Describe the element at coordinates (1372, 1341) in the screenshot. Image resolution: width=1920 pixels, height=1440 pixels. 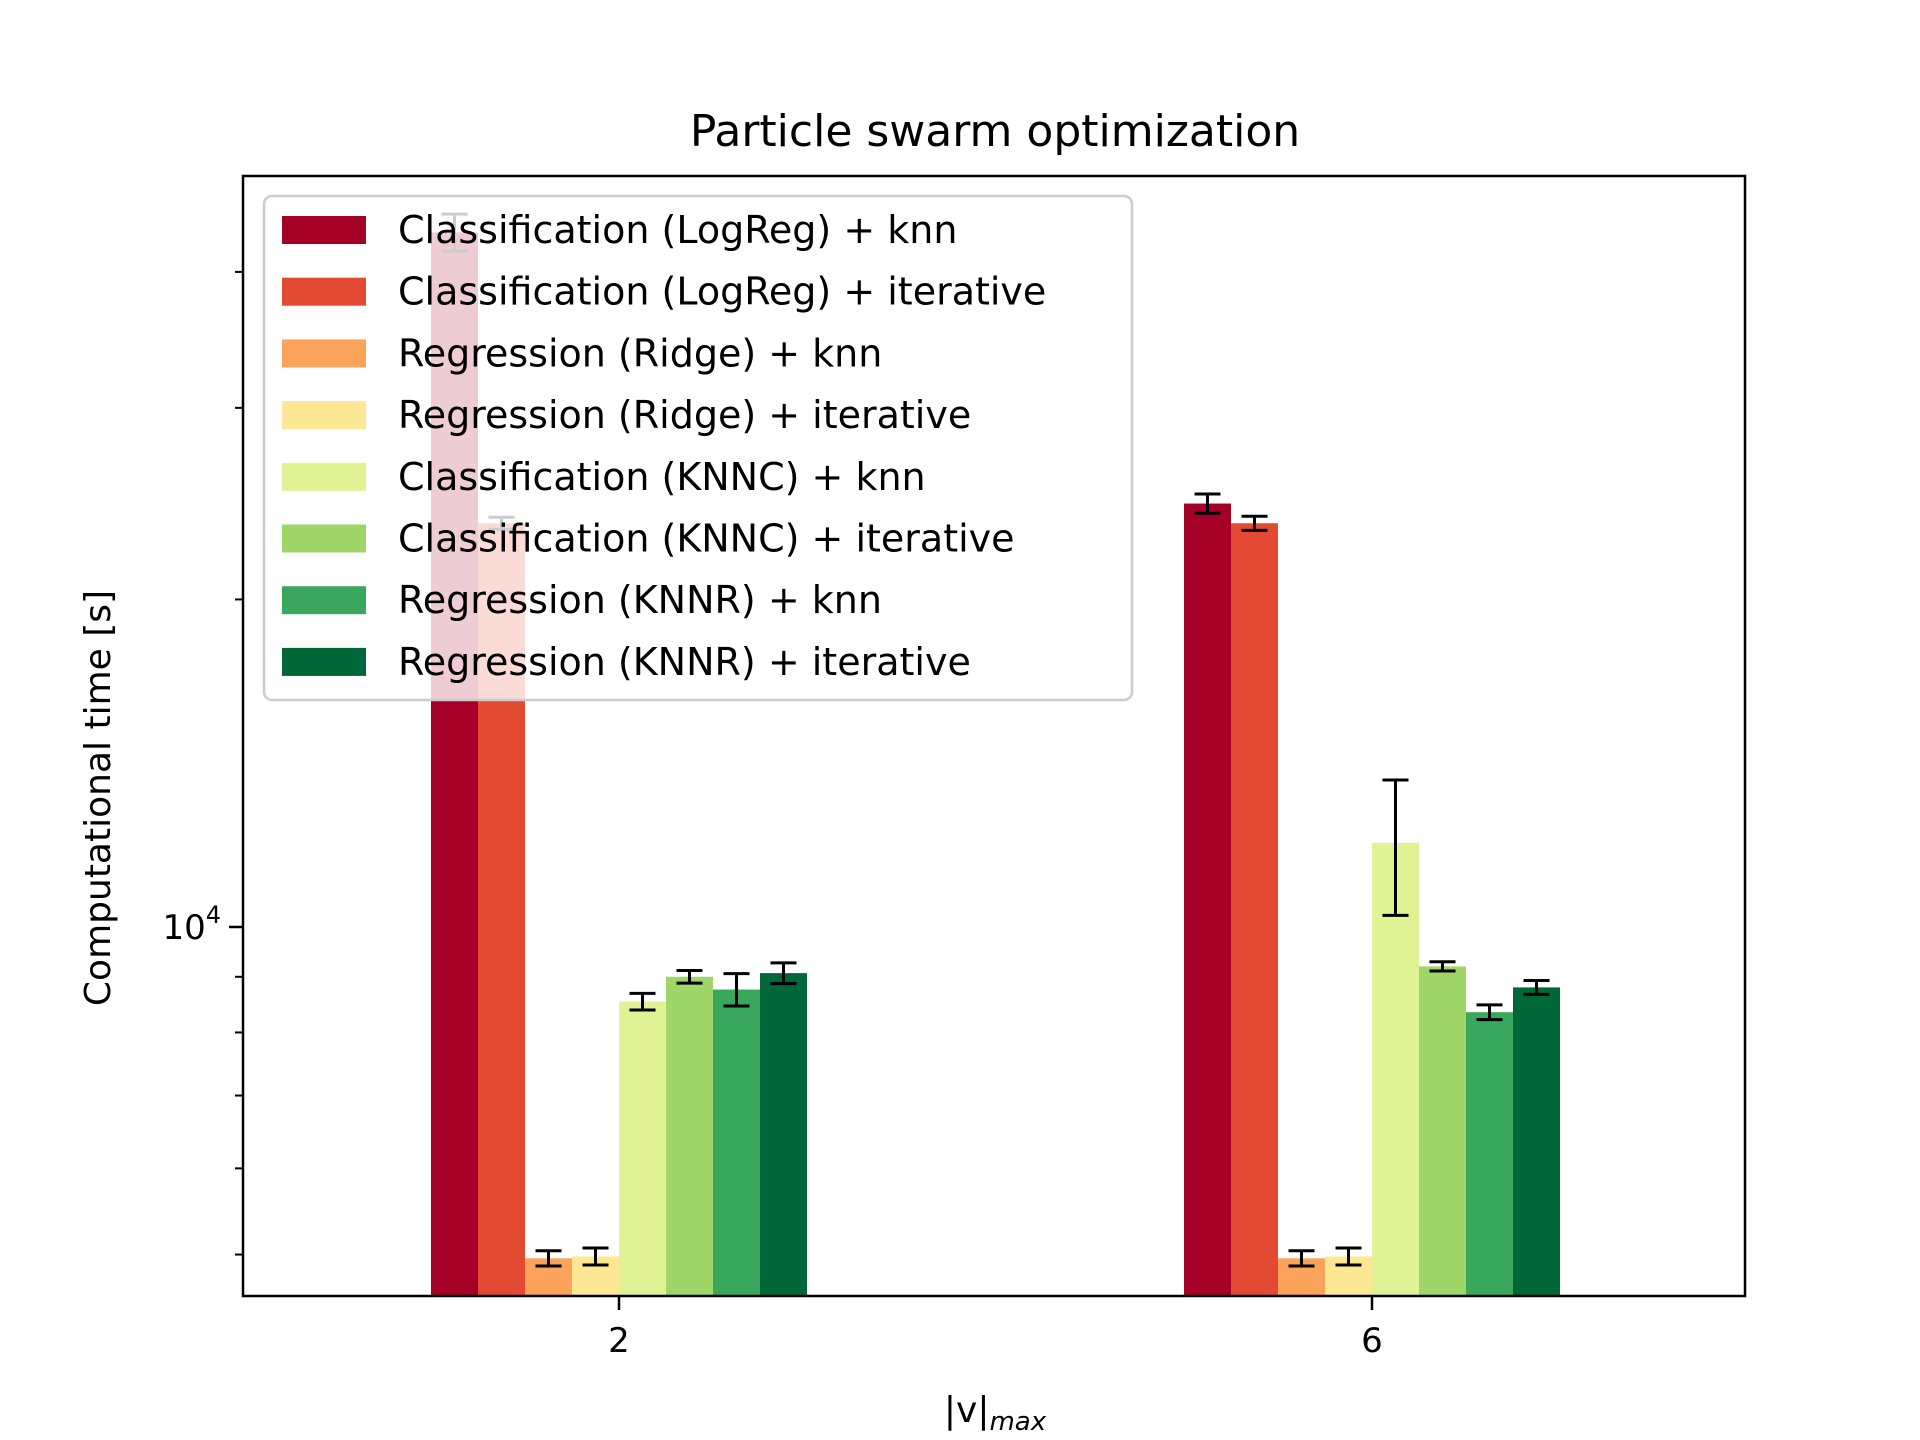
I see `x-tick-label: 6` at that location.